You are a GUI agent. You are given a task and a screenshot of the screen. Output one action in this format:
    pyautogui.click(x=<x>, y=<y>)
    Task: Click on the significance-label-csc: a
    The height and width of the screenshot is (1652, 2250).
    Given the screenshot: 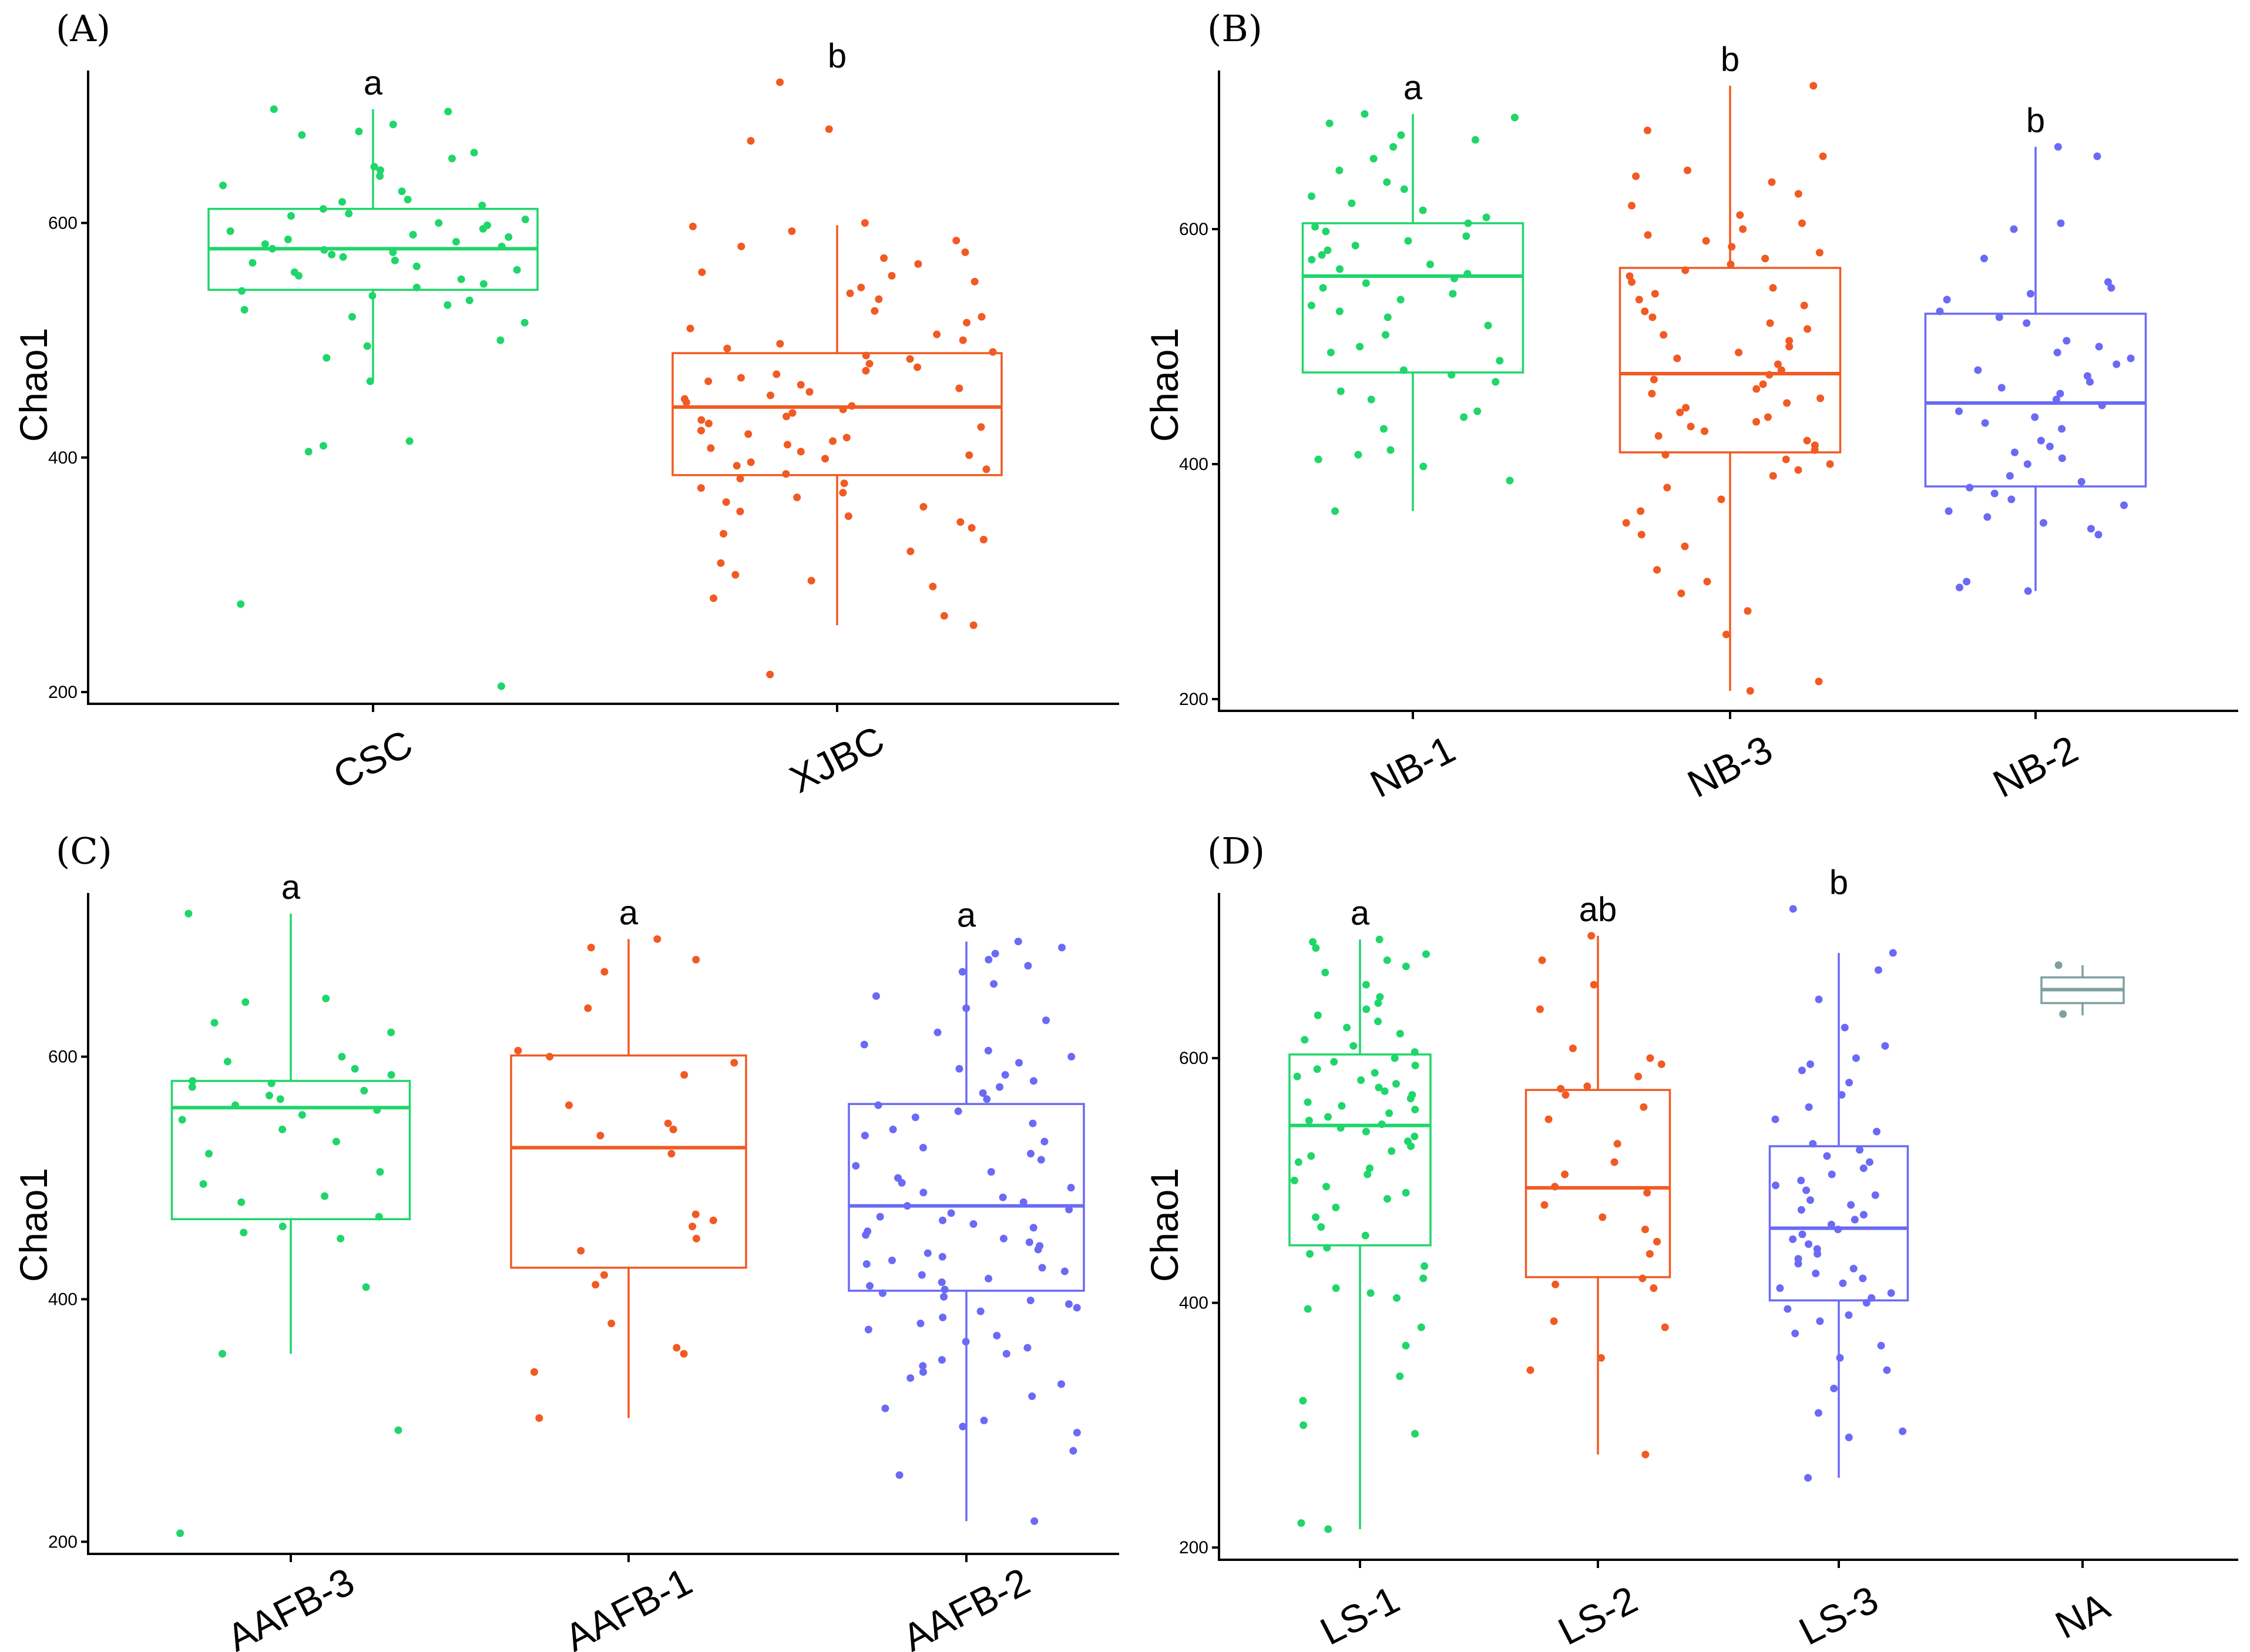 What is the action you would take?
    pyautogui.click(x=374, y=83)
    